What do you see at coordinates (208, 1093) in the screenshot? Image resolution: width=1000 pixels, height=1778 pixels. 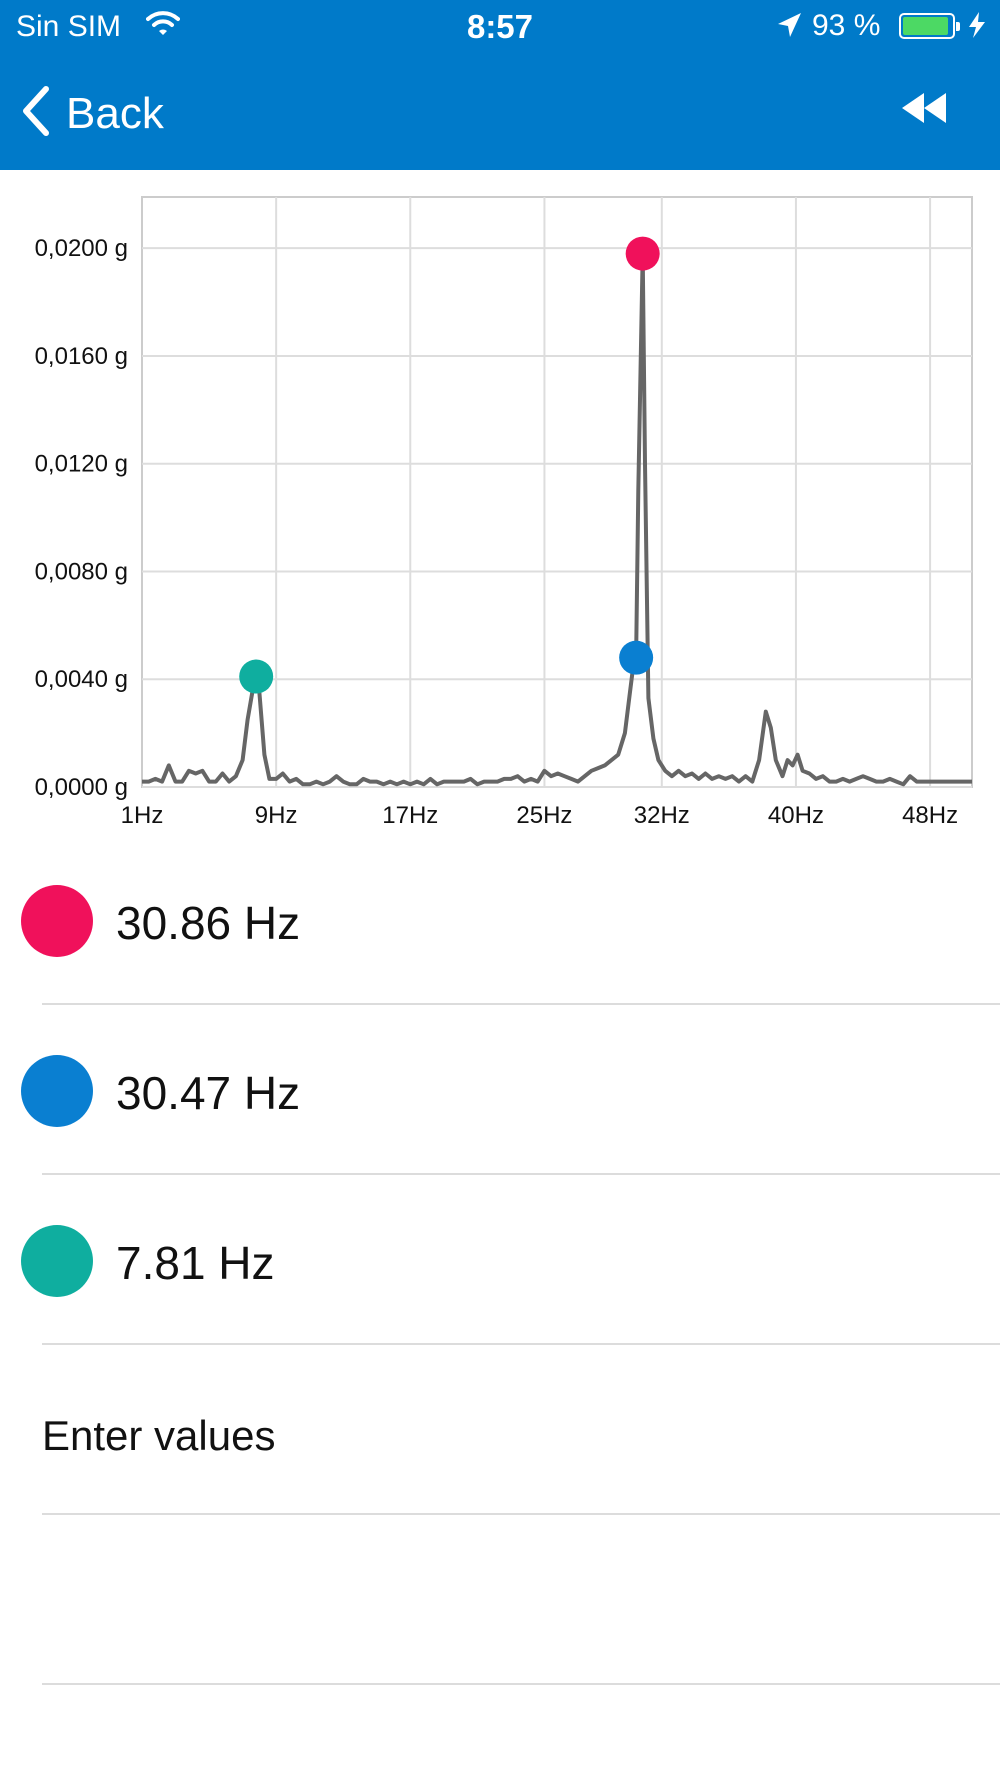 I see `peak-frequency: 30.47 Hz` at bounding box center [208, 1093].